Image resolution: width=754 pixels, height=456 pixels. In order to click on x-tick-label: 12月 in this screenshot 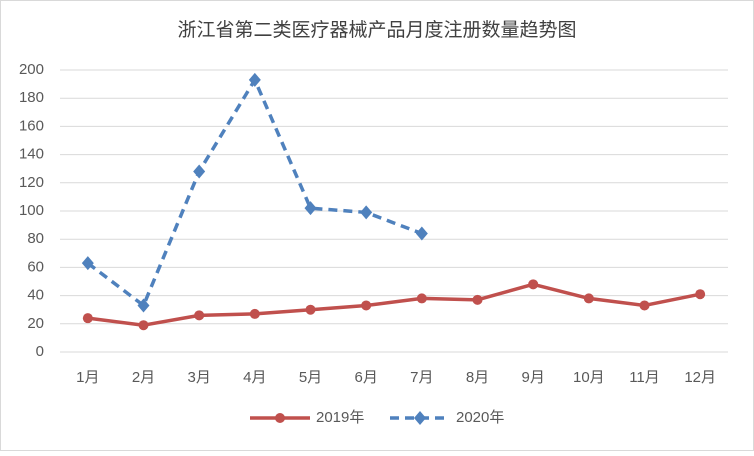, I will do `click(700, 377)`.